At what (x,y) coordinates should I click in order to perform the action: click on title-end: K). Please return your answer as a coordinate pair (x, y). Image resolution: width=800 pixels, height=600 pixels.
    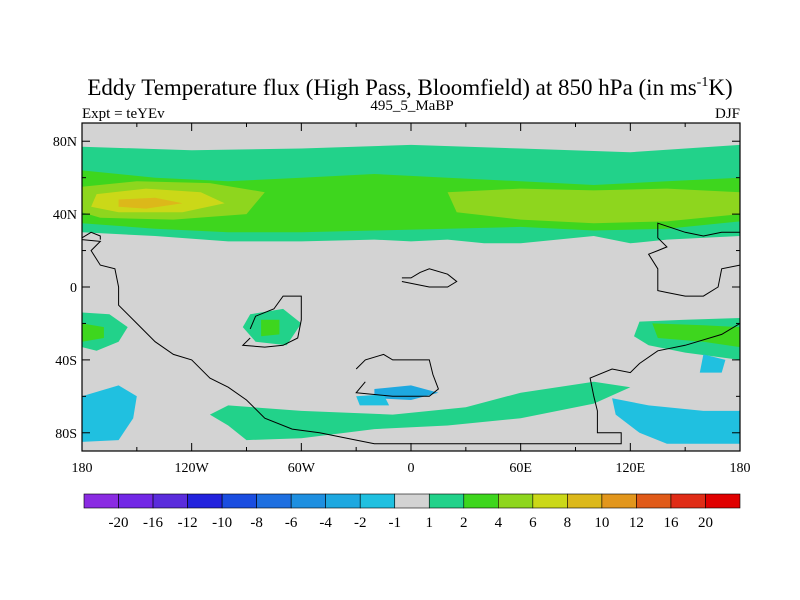
    Looking at the image, I should click on (720, 87).